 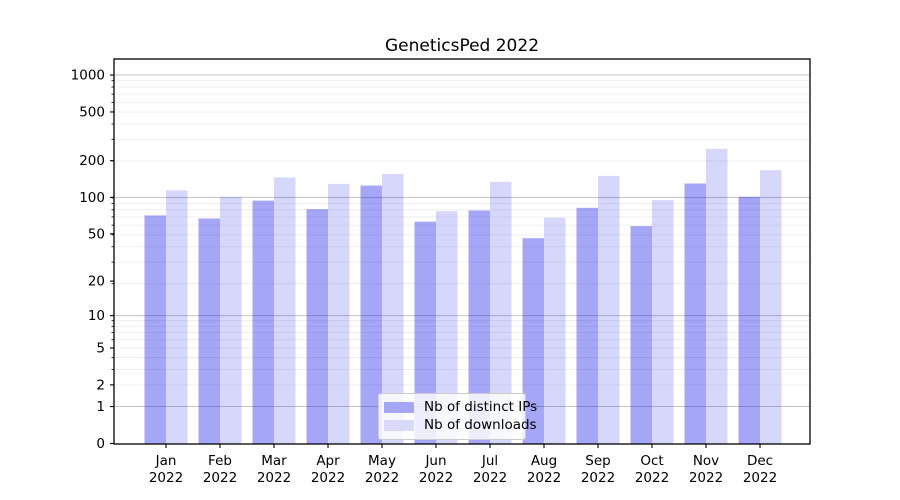 What do you see at coordinates (92, 161) in the screenshot?
I see `y-tick-label: 200` at bounding box center [92, 161].